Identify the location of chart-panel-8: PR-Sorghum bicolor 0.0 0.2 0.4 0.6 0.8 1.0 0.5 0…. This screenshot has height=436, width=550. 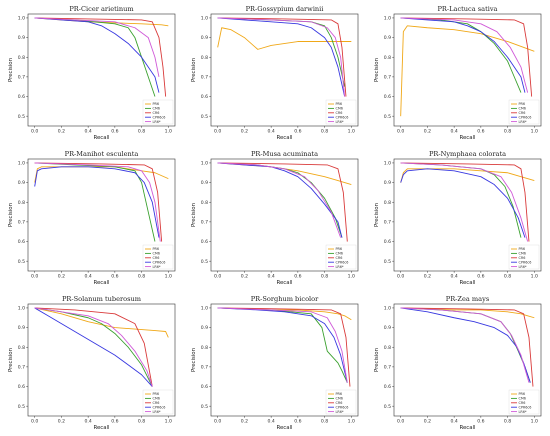
(274, 362).